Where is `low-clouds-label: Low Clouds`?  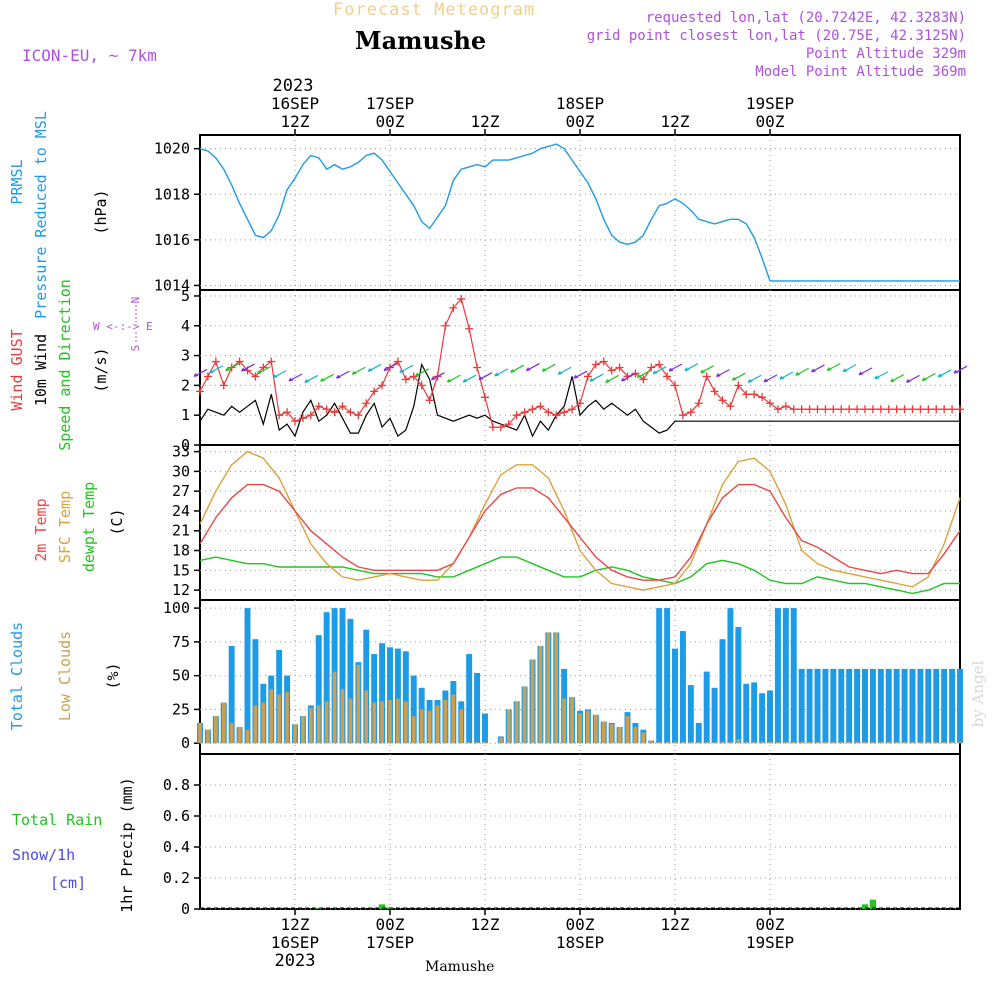
low-clouds-label: Low Clouds is located at coordinates (65, 676).